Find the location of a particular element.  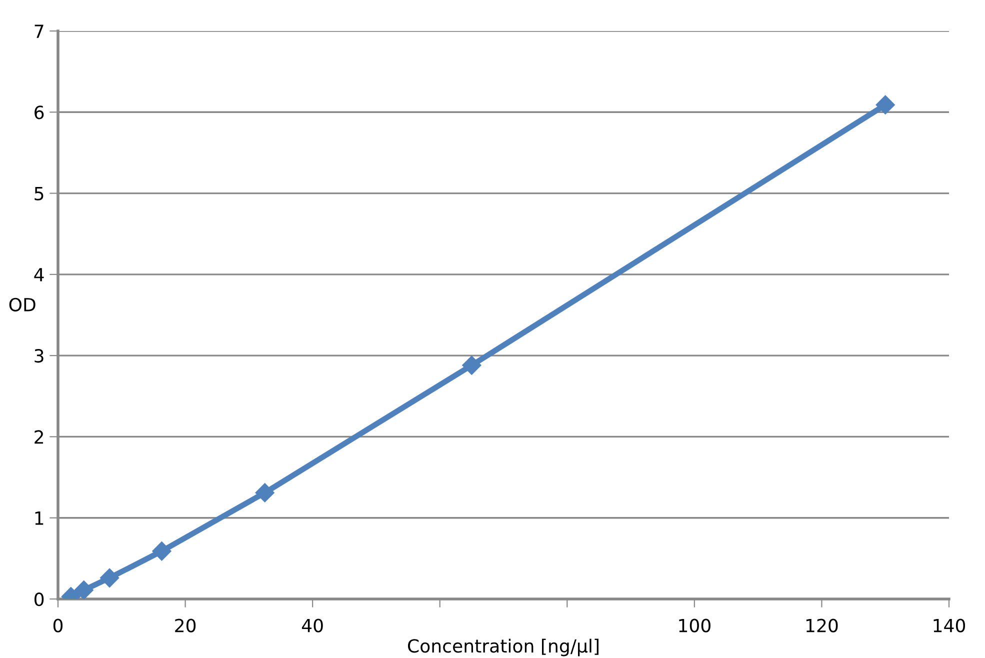

x-tick-label: 40 is located at coordinates (312, 625).